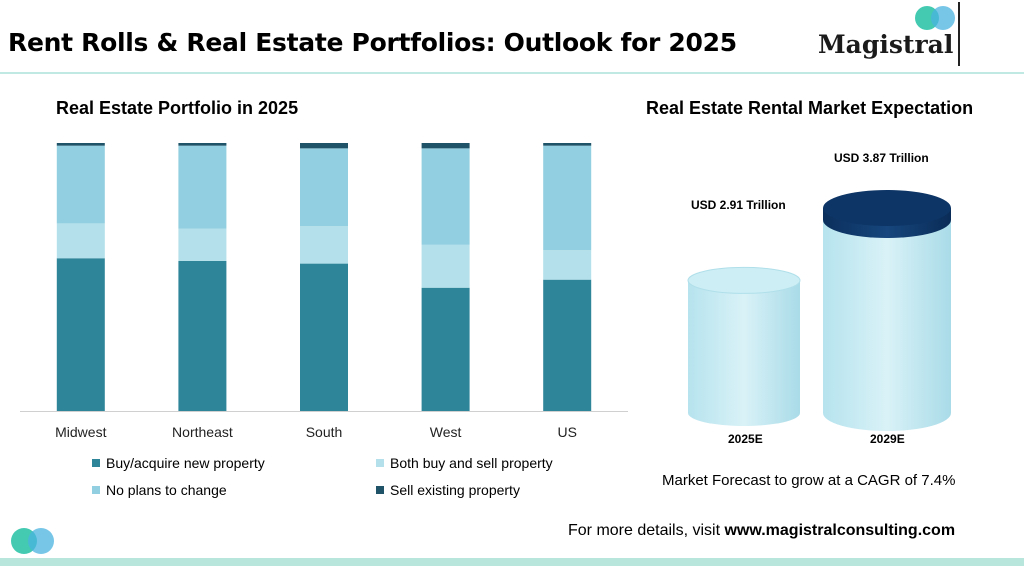 Image resolution: width=1024 pixels, height=576 pixels. What do you see at coordinates (96, 490) in the screenshot?
I see `legend-swatch-no-change` at bounding box center [96, 490].